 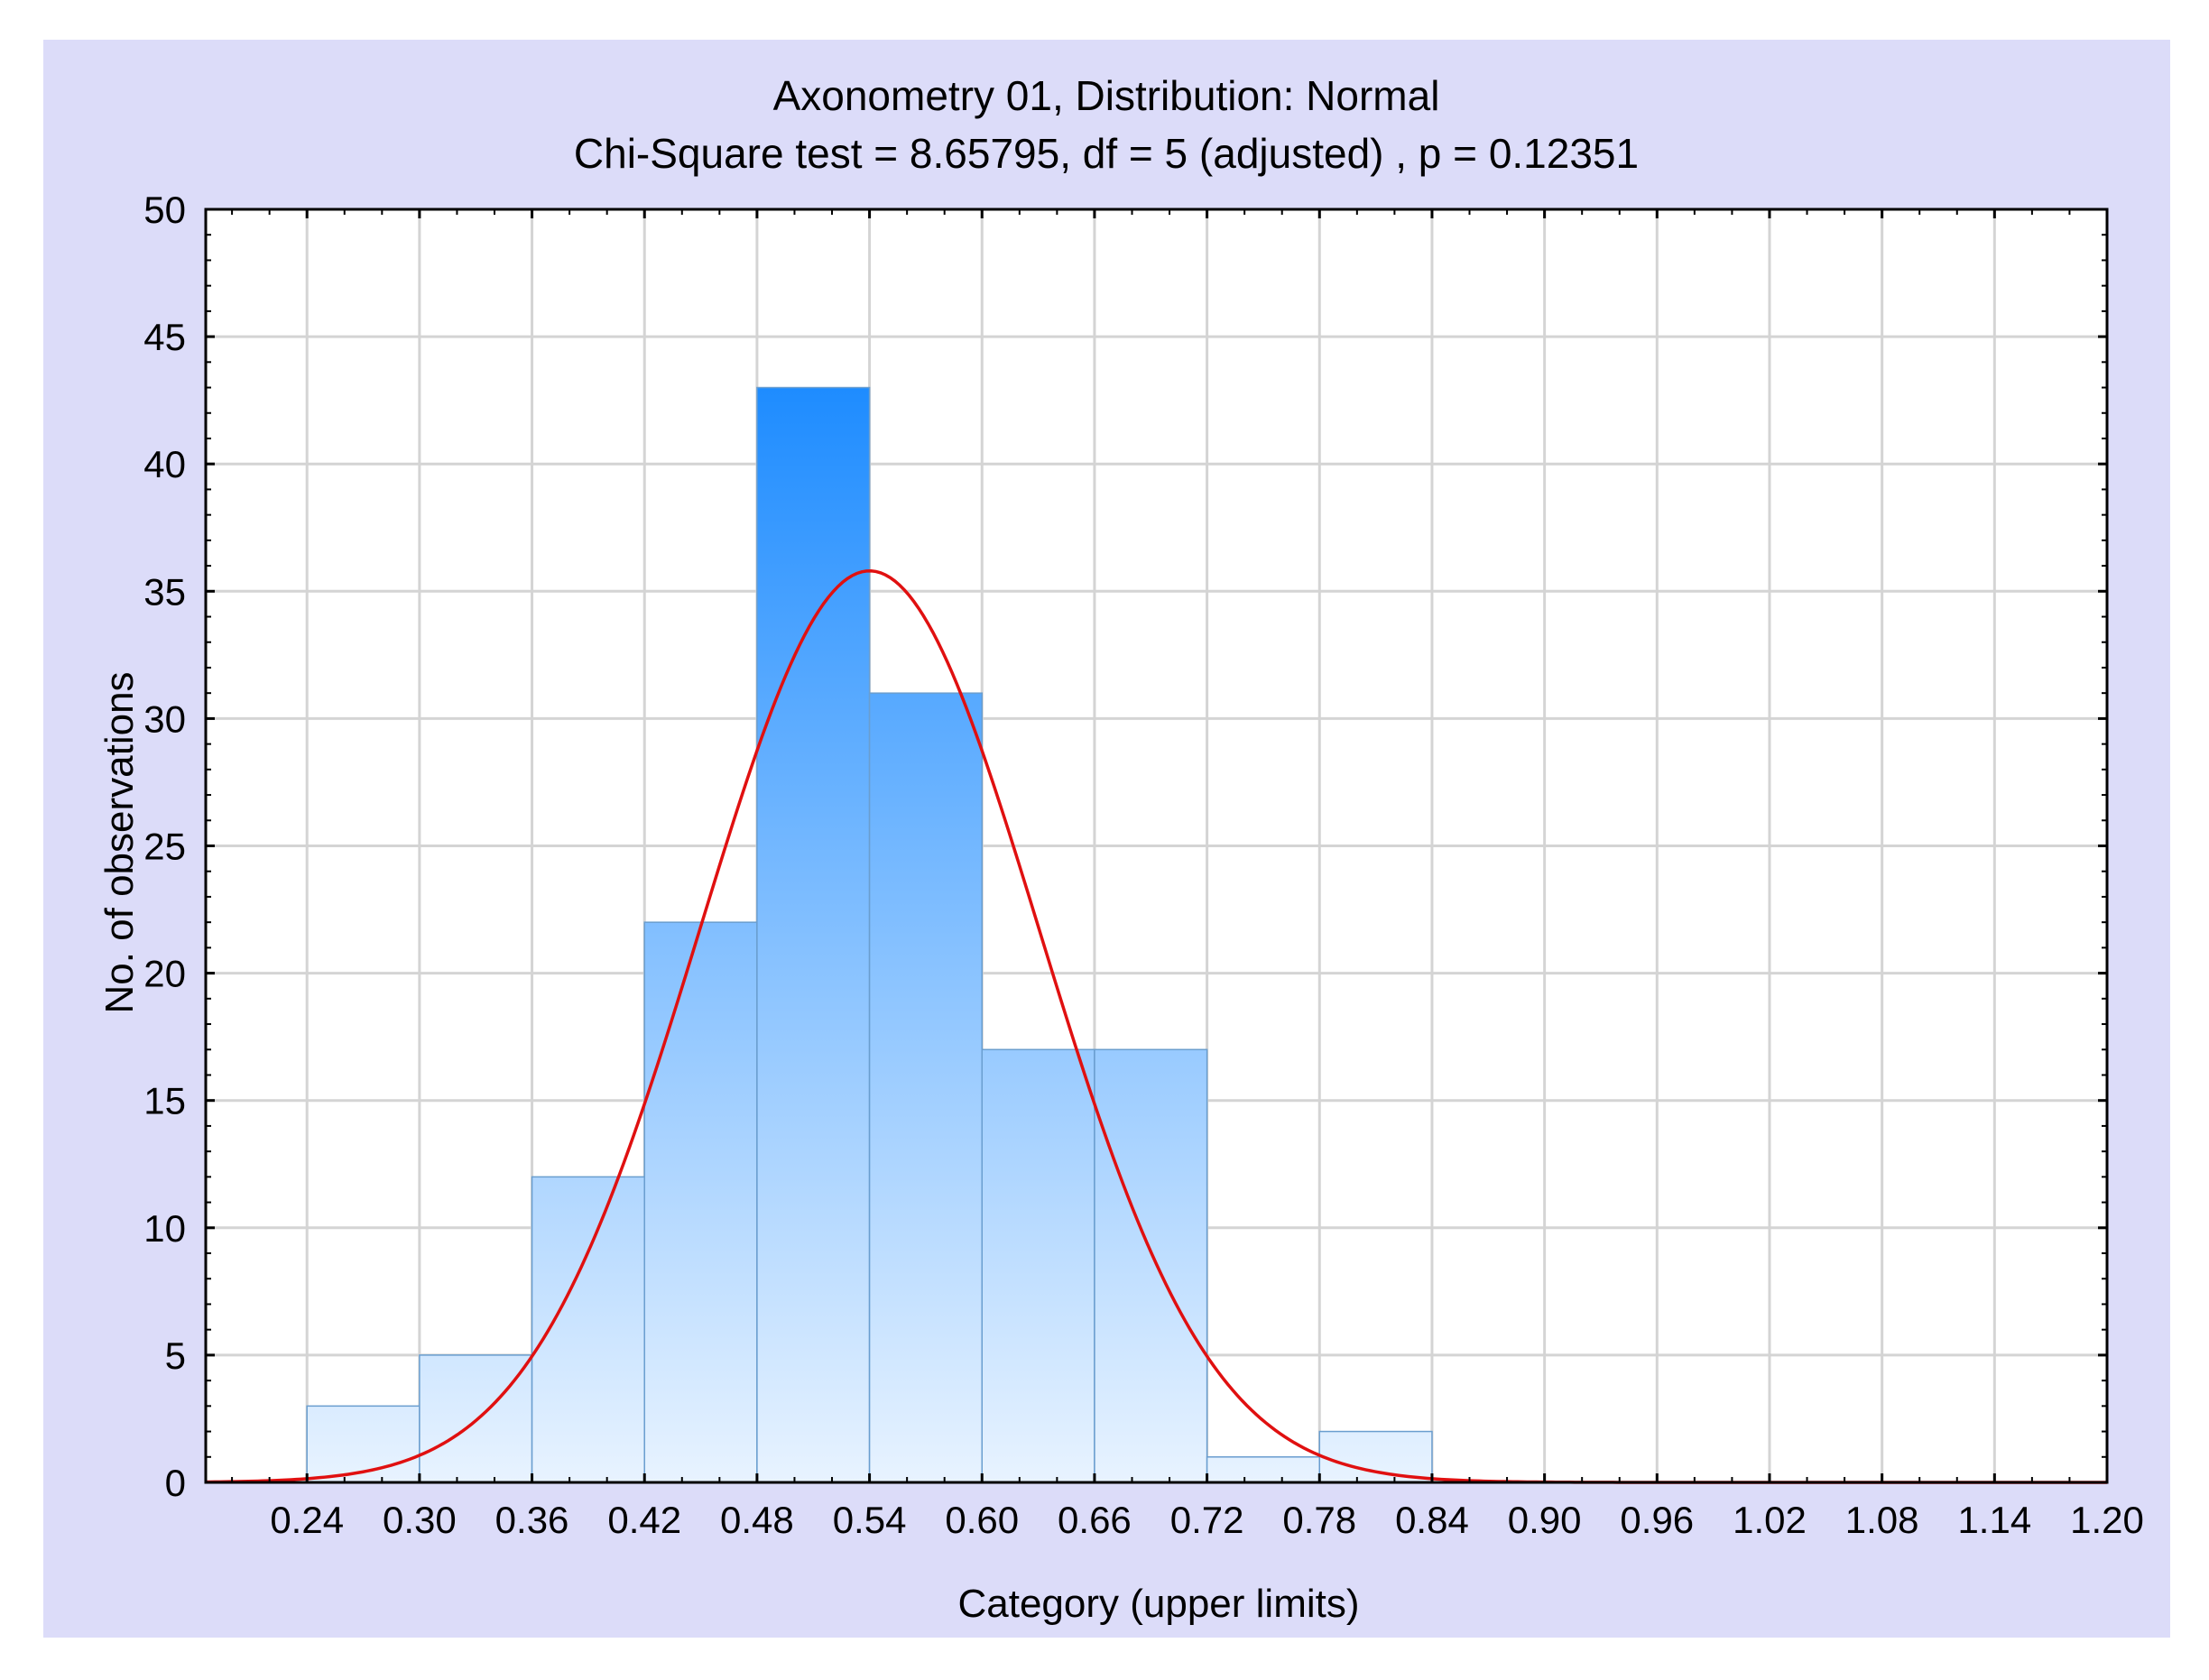 What do you see at coordinates (165, 718) in the screenshot?
I see `y-tick-label: 30` at bounding box center [165, 718].